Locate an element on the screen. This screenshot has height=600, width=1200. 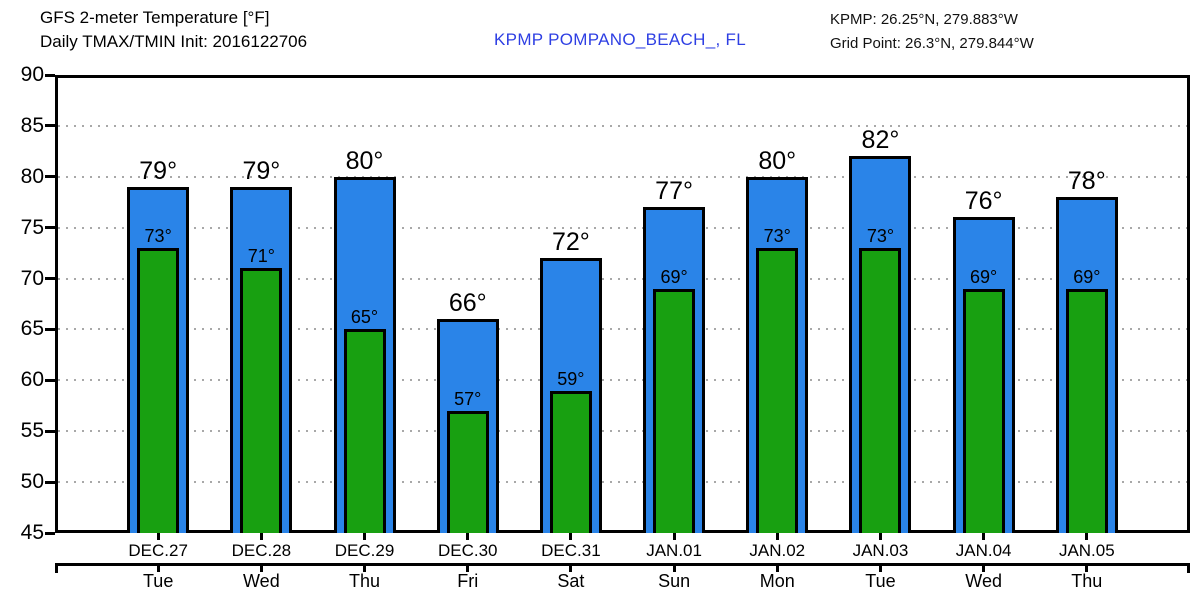
grid-point-coordinates: Grid Point: 26.3°N, 279.844°W is located at coordinates (932, 43).